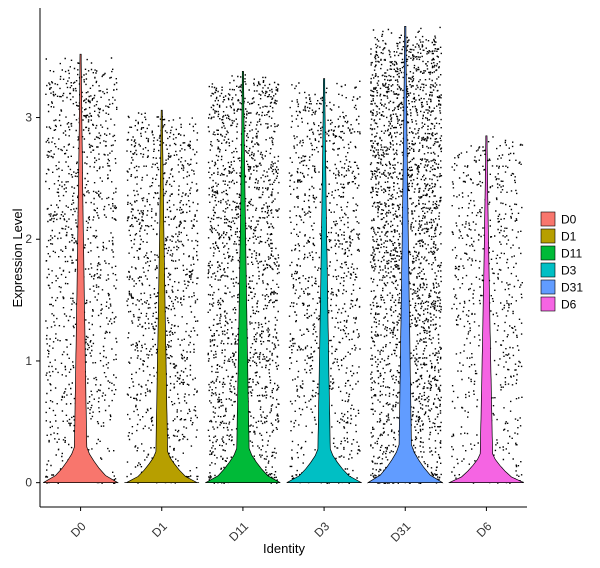 This screenshot has width=600, height=568. Describe the element at coordinates (159, 529) in the screenshot. I see `x-tick-label: D1` at that location.